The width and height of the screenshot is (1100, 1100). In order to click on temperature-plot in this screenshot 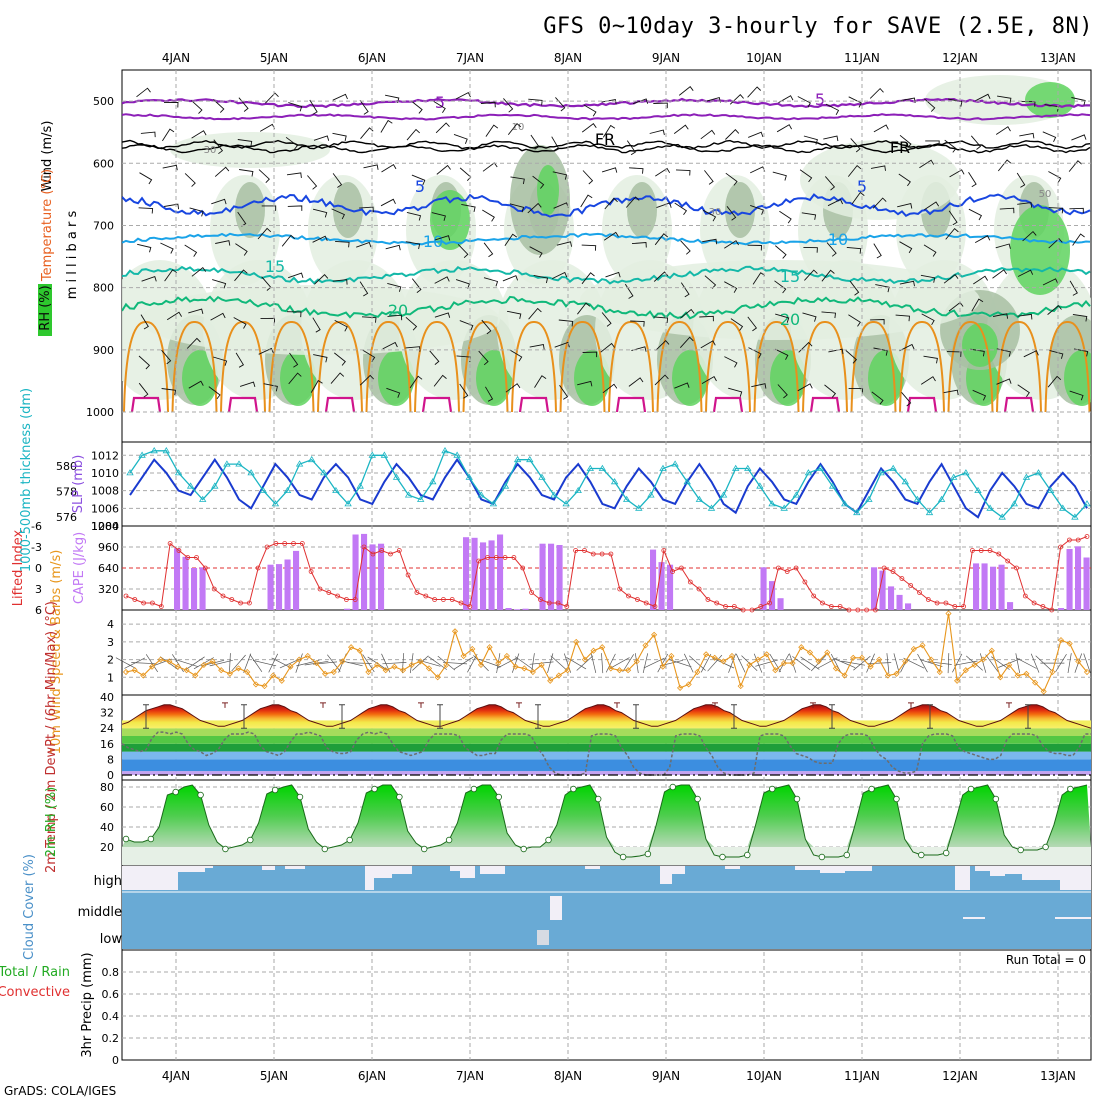, I will do `click(606, 739)`.